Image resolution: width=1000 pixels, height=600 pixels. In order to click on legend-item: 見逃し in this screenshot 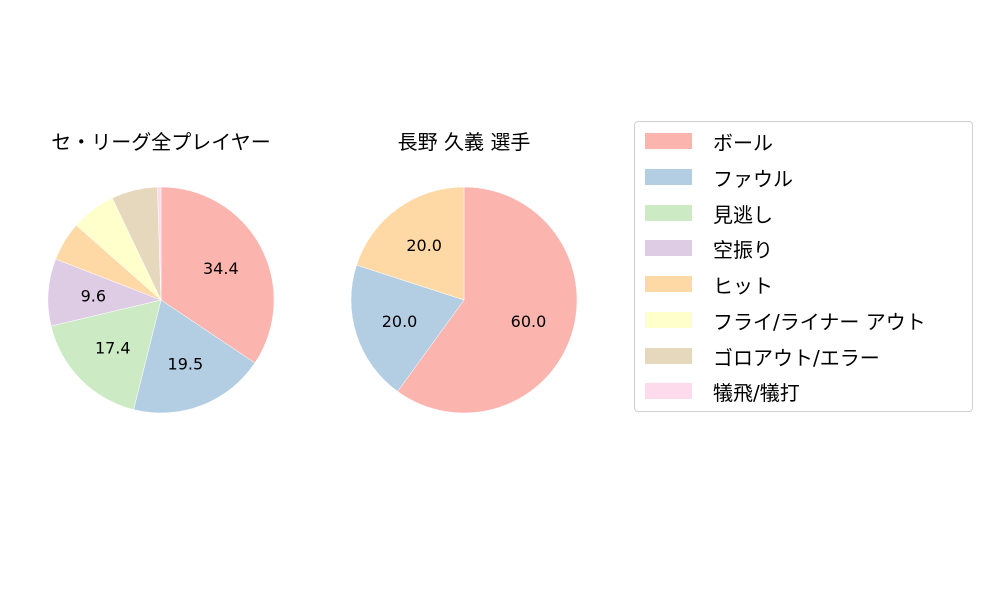, I will do `click(709, 215)`.